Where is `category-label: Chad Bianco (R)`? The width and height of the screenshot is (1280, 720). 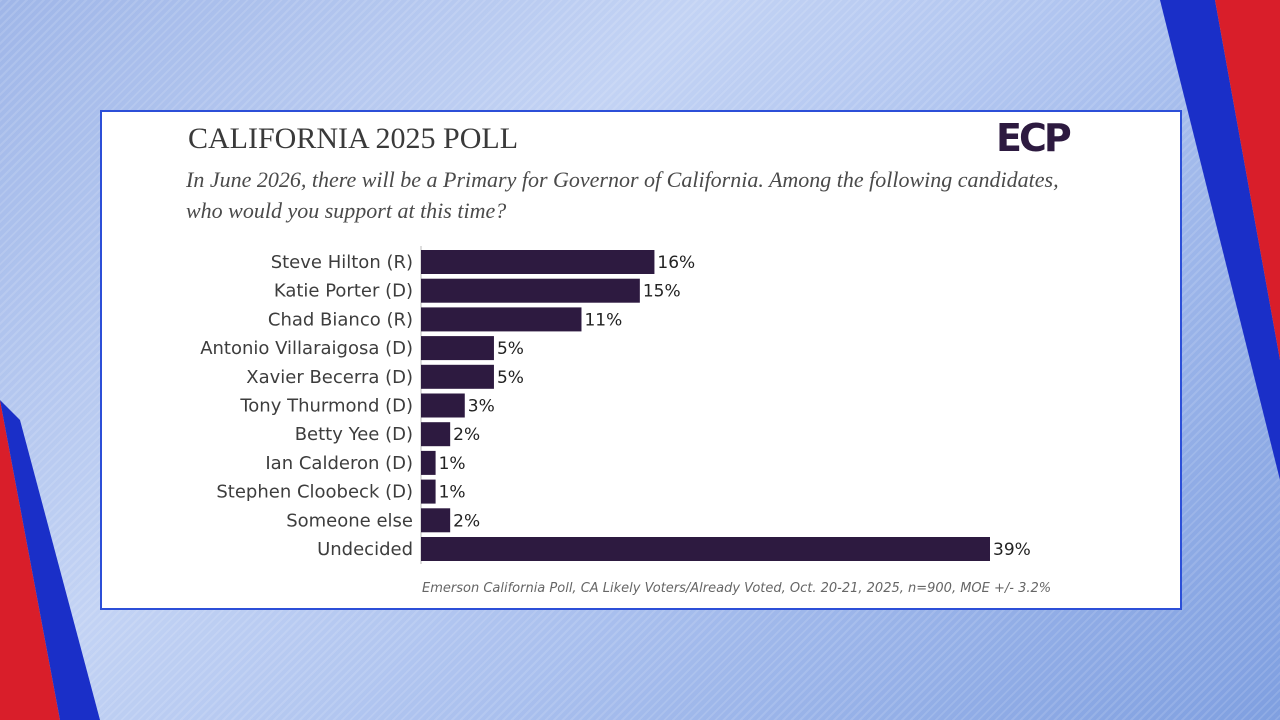
category-label: Chad Bianco (R) is located at coordinates (340, 319).